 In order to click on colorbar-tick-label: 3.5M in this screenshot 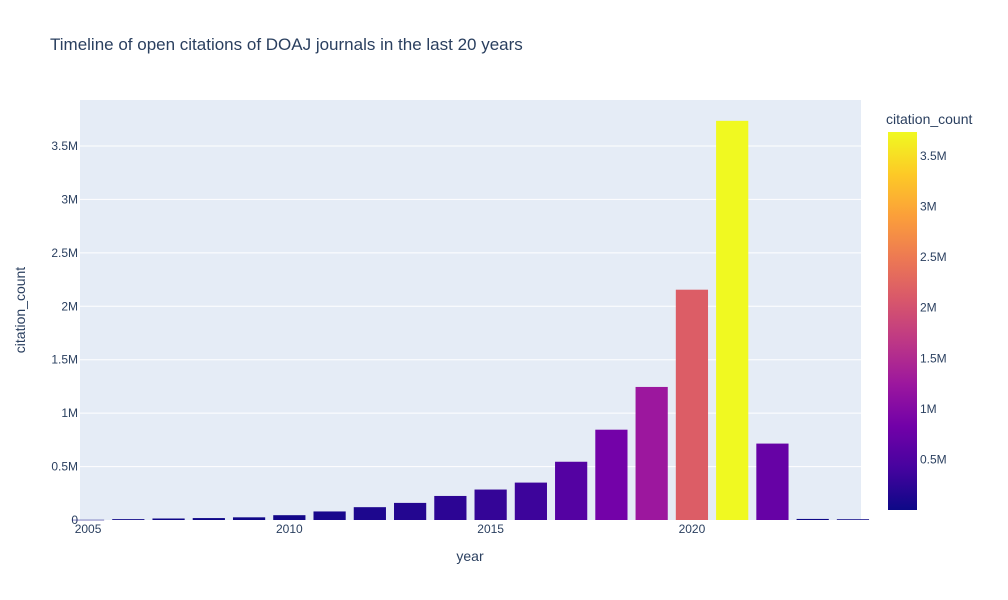, I will do `click(933, 156)`.